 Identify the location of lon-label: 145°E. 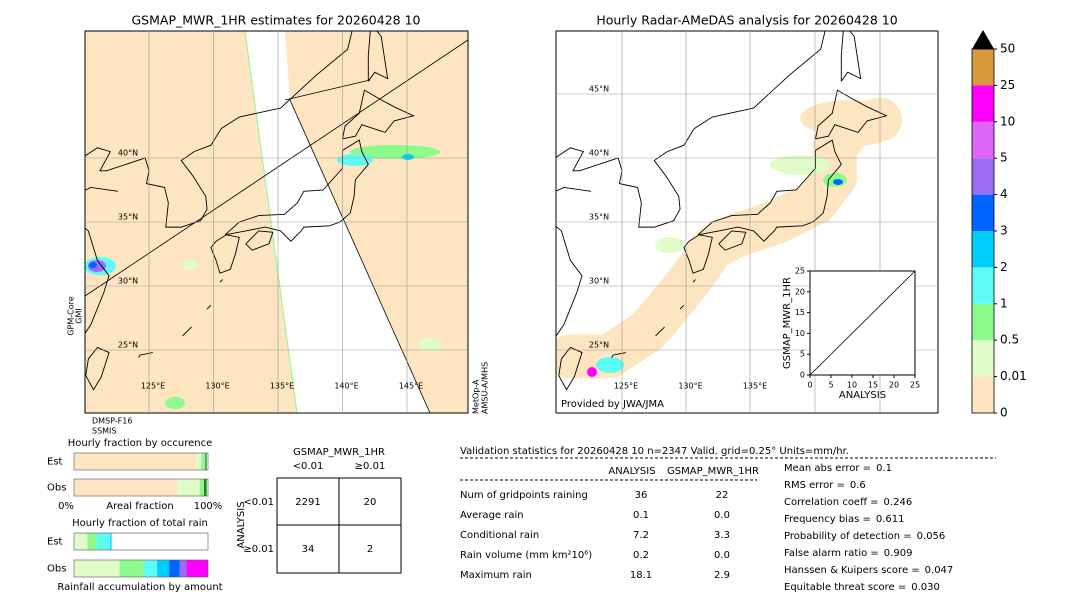
(411, 386).